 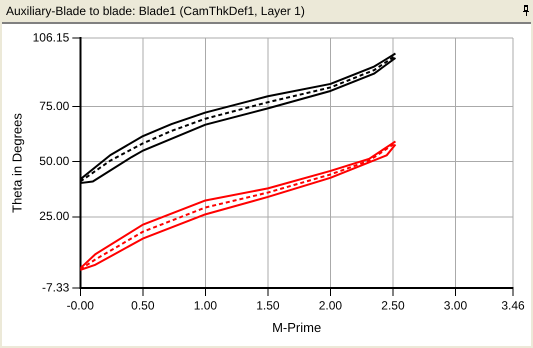 I want to click on x-axis-title: M-Prime, so click(x=297, y=327).